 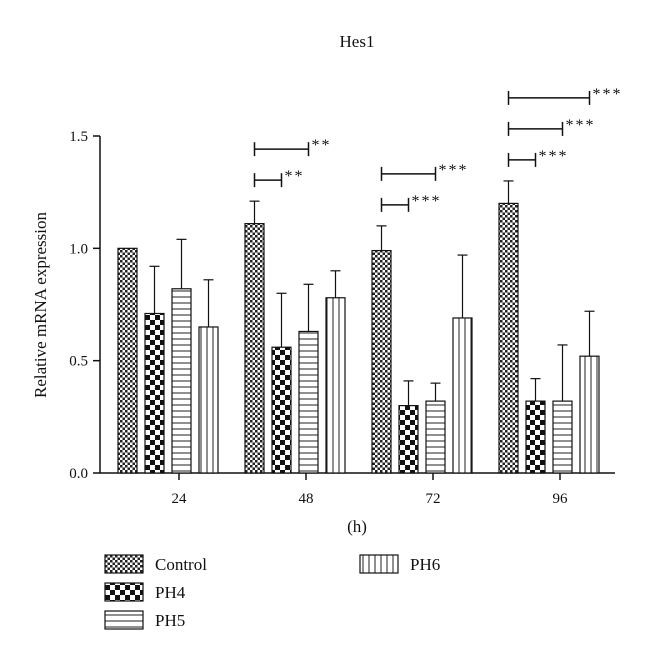 I want to click on x-axis-label: (h), so click(x=357, y=526).